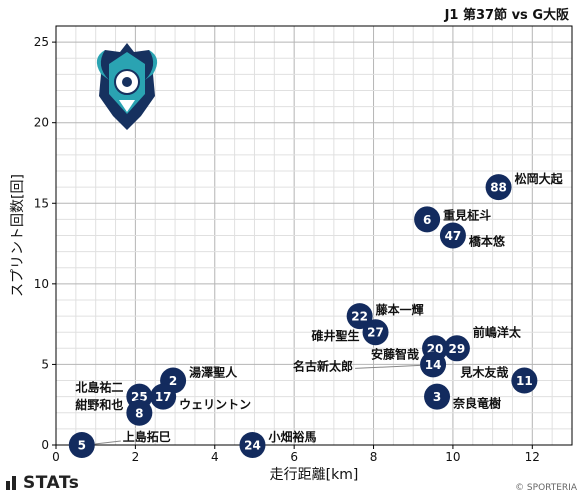  I want to click on y-axis-ticks: 0 5 10 15 20 25, so click(45, 243).